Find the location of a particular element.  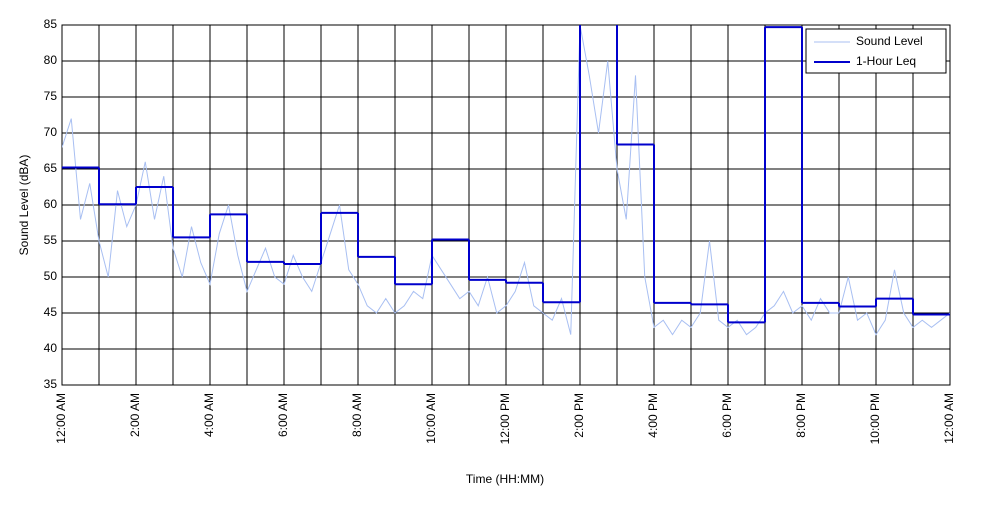

x-tick-label: 10:00 AM is located at coordinates (431, 418).